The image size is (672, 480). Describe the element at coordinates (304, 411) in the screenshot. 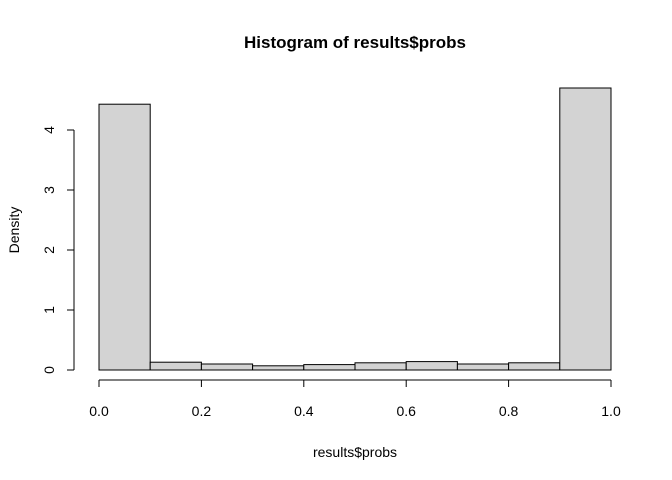

I see `x-tick-label-3: 0.4` at that location.